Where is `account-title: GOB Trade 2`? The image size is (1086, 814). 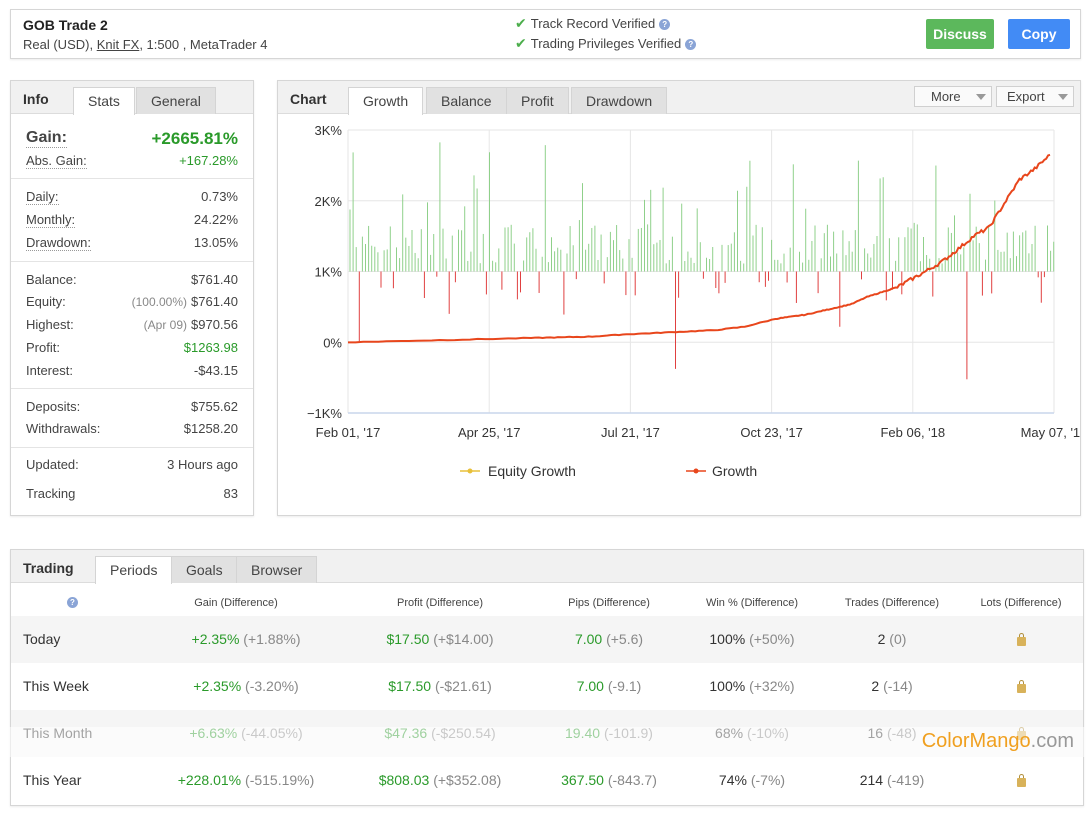
account-title: GOB Trade 2 is located at coordinates (65, 25).